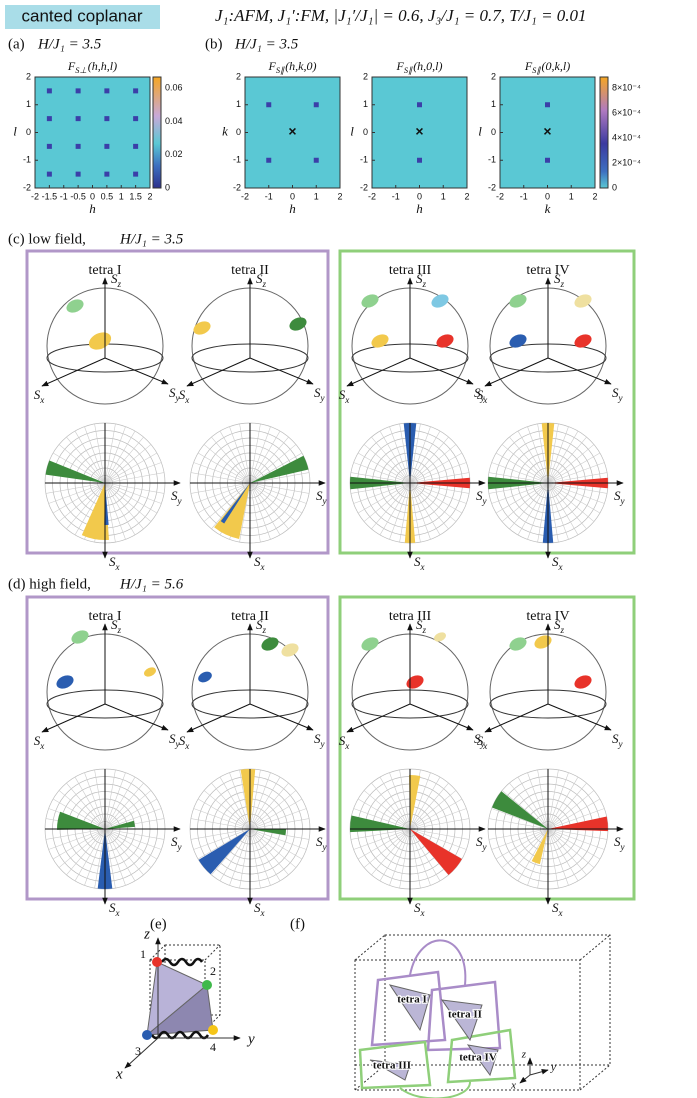 The image size is (697, 1098). What do you see at coordinates (174, 87) in the screenshot?
I see `colorbar-label: 0.06` at bounding box center [174, 87].